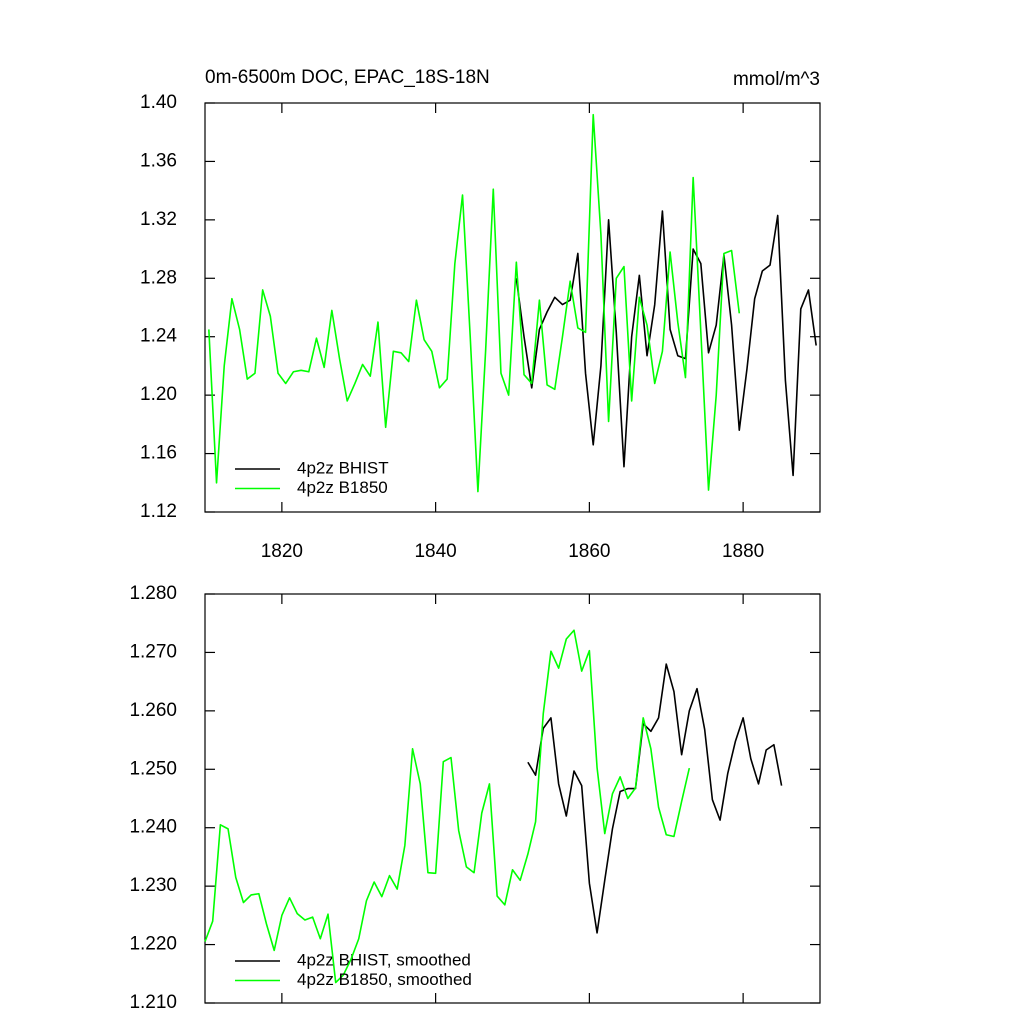 This screenshot has width=1024, height=1024. Describe the element at coordinates (743, 551) in the screenshot. I see `x-tick-label: 1880` at that location.